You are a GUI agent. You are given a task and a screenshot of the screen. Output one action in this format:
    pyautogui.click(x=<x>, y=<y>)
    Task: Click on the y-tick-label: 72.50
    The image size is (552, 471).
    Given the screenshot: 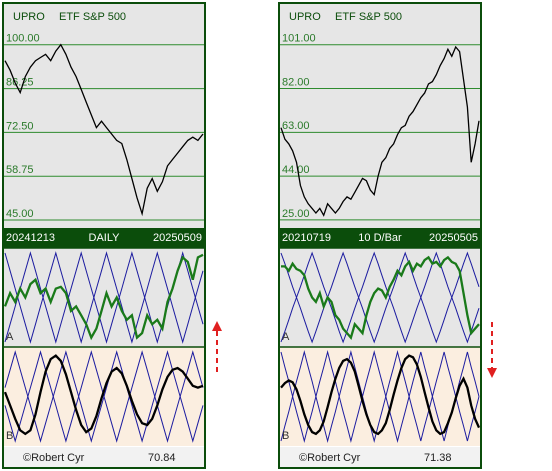 What is the action you would take?
    pyautogui.click(x=20, y=126)
    